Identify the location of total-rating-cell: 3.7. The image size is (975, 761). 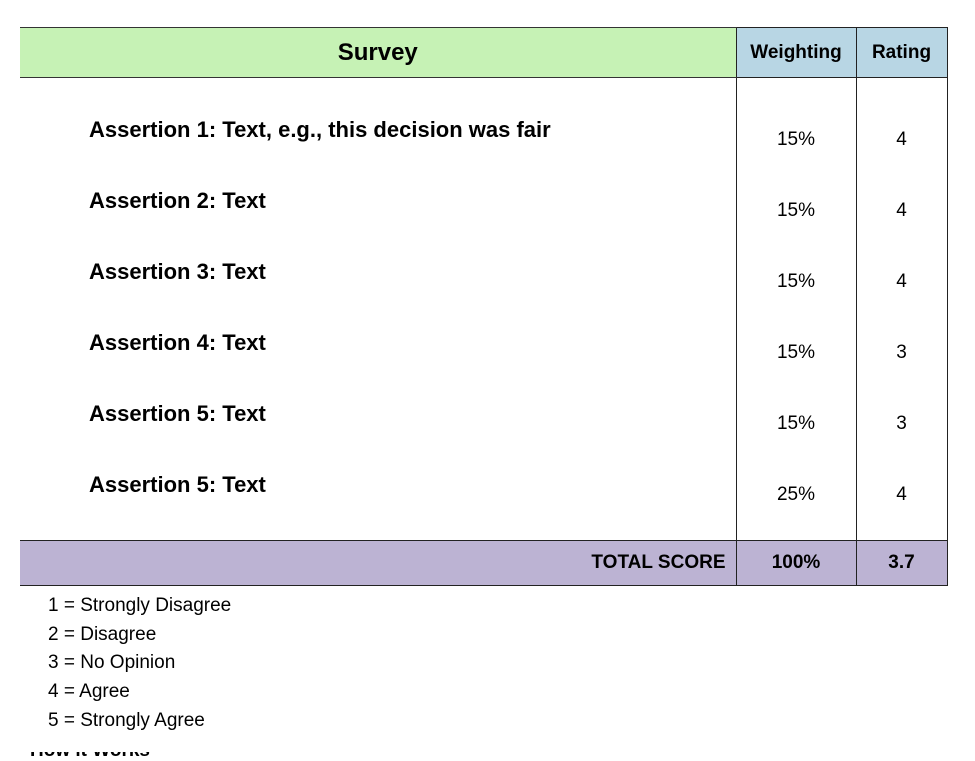
(901, 563).